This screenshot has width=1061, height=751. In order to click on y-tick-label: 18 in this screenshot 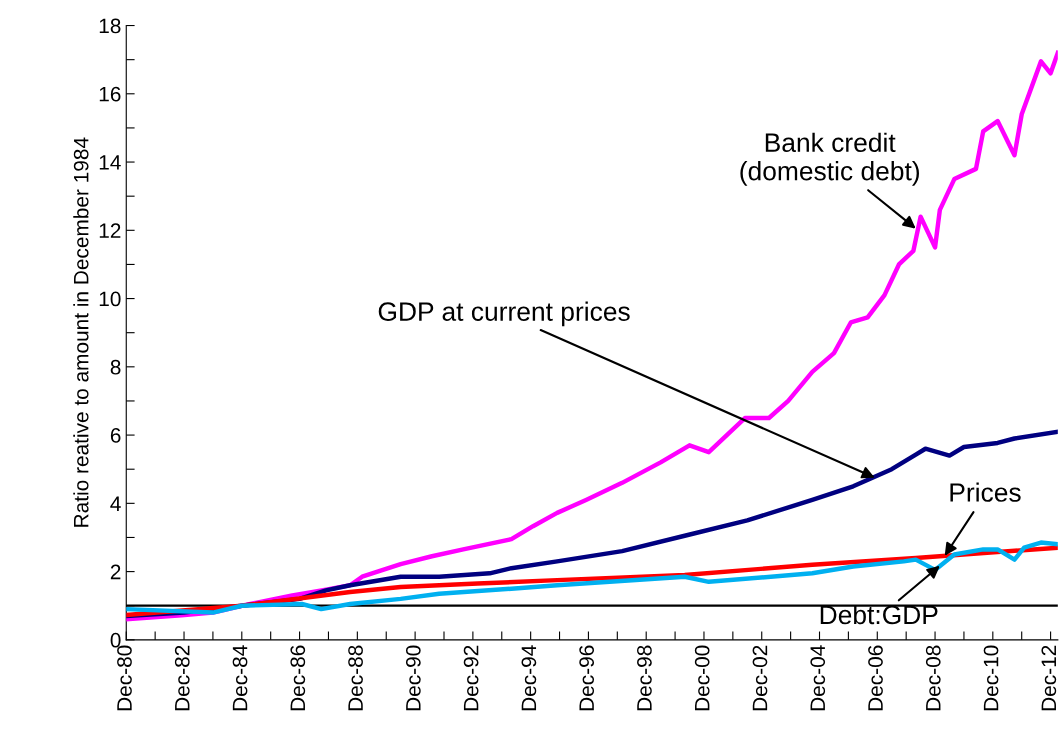, I will do `click(110, 26)`.